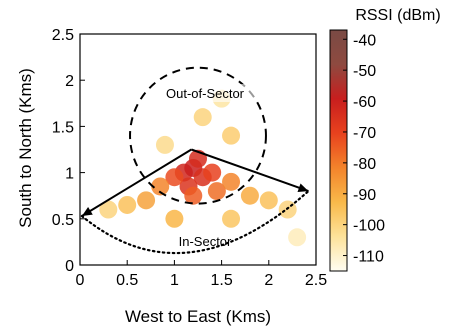  What do you see at coordinates (195, 222) in the screenshot?
I see `in-sector-arc` at bounding box center [195, 222].